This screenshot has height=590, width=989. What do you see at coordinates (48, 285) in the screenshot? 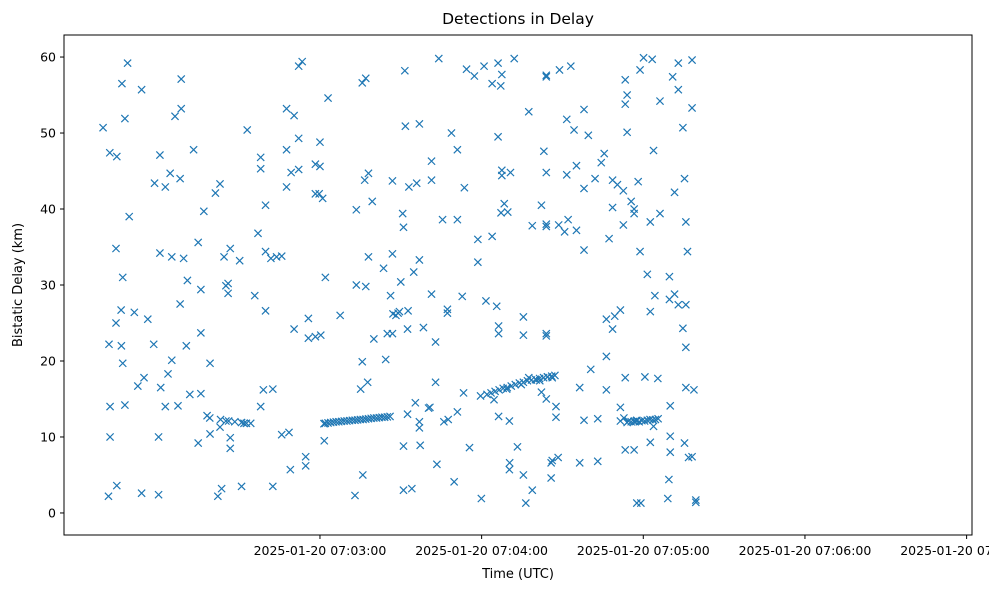
I see `y-tick-label: 30` at bounding box center [48, 285].